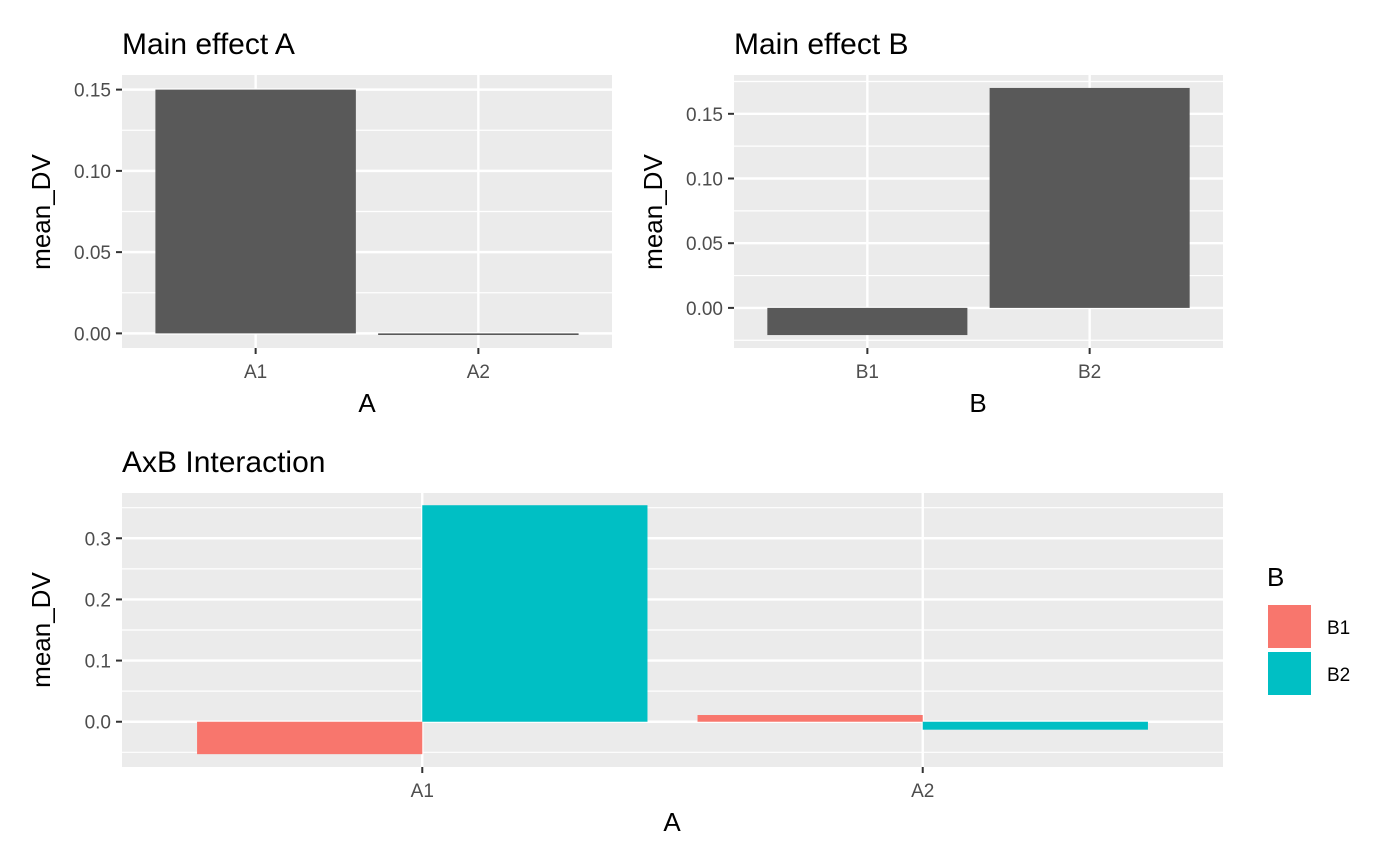 The height and width of the screenshot is (865, 1400). Describe the element at coordinates (98, 539) in the screenshot. I see `y-tick-label: 0.3` at that location.